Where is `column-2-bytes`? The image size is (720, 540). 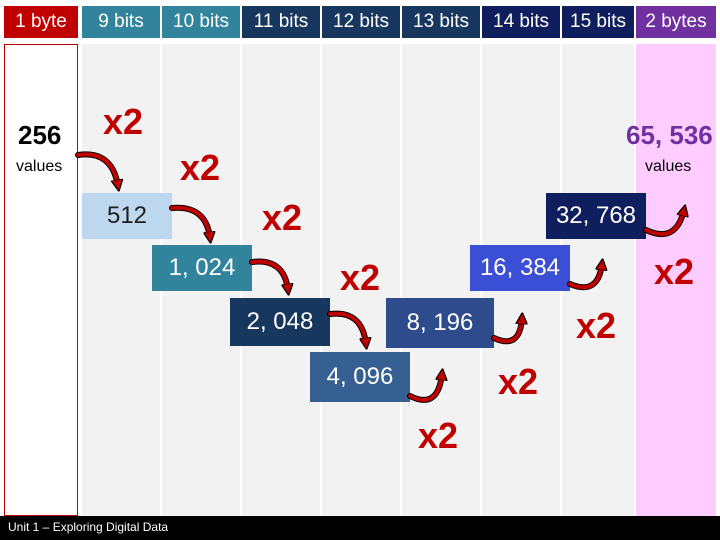
column-2-bytes is located at coordinates (676, 258).